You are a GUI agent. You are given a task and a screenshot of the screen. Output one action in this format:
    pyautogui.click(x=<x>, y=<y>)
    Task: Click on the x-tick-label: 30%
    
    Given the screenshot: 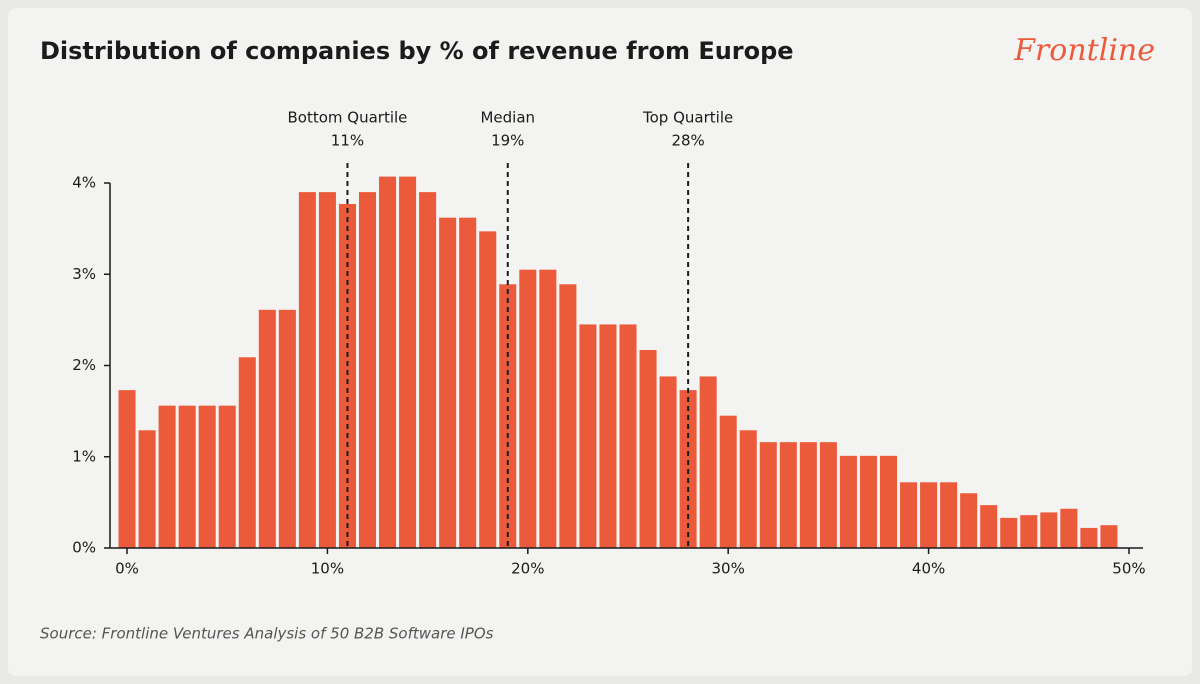 What is the action you would take?
    pyautogui.click(x=728, y=569)
    